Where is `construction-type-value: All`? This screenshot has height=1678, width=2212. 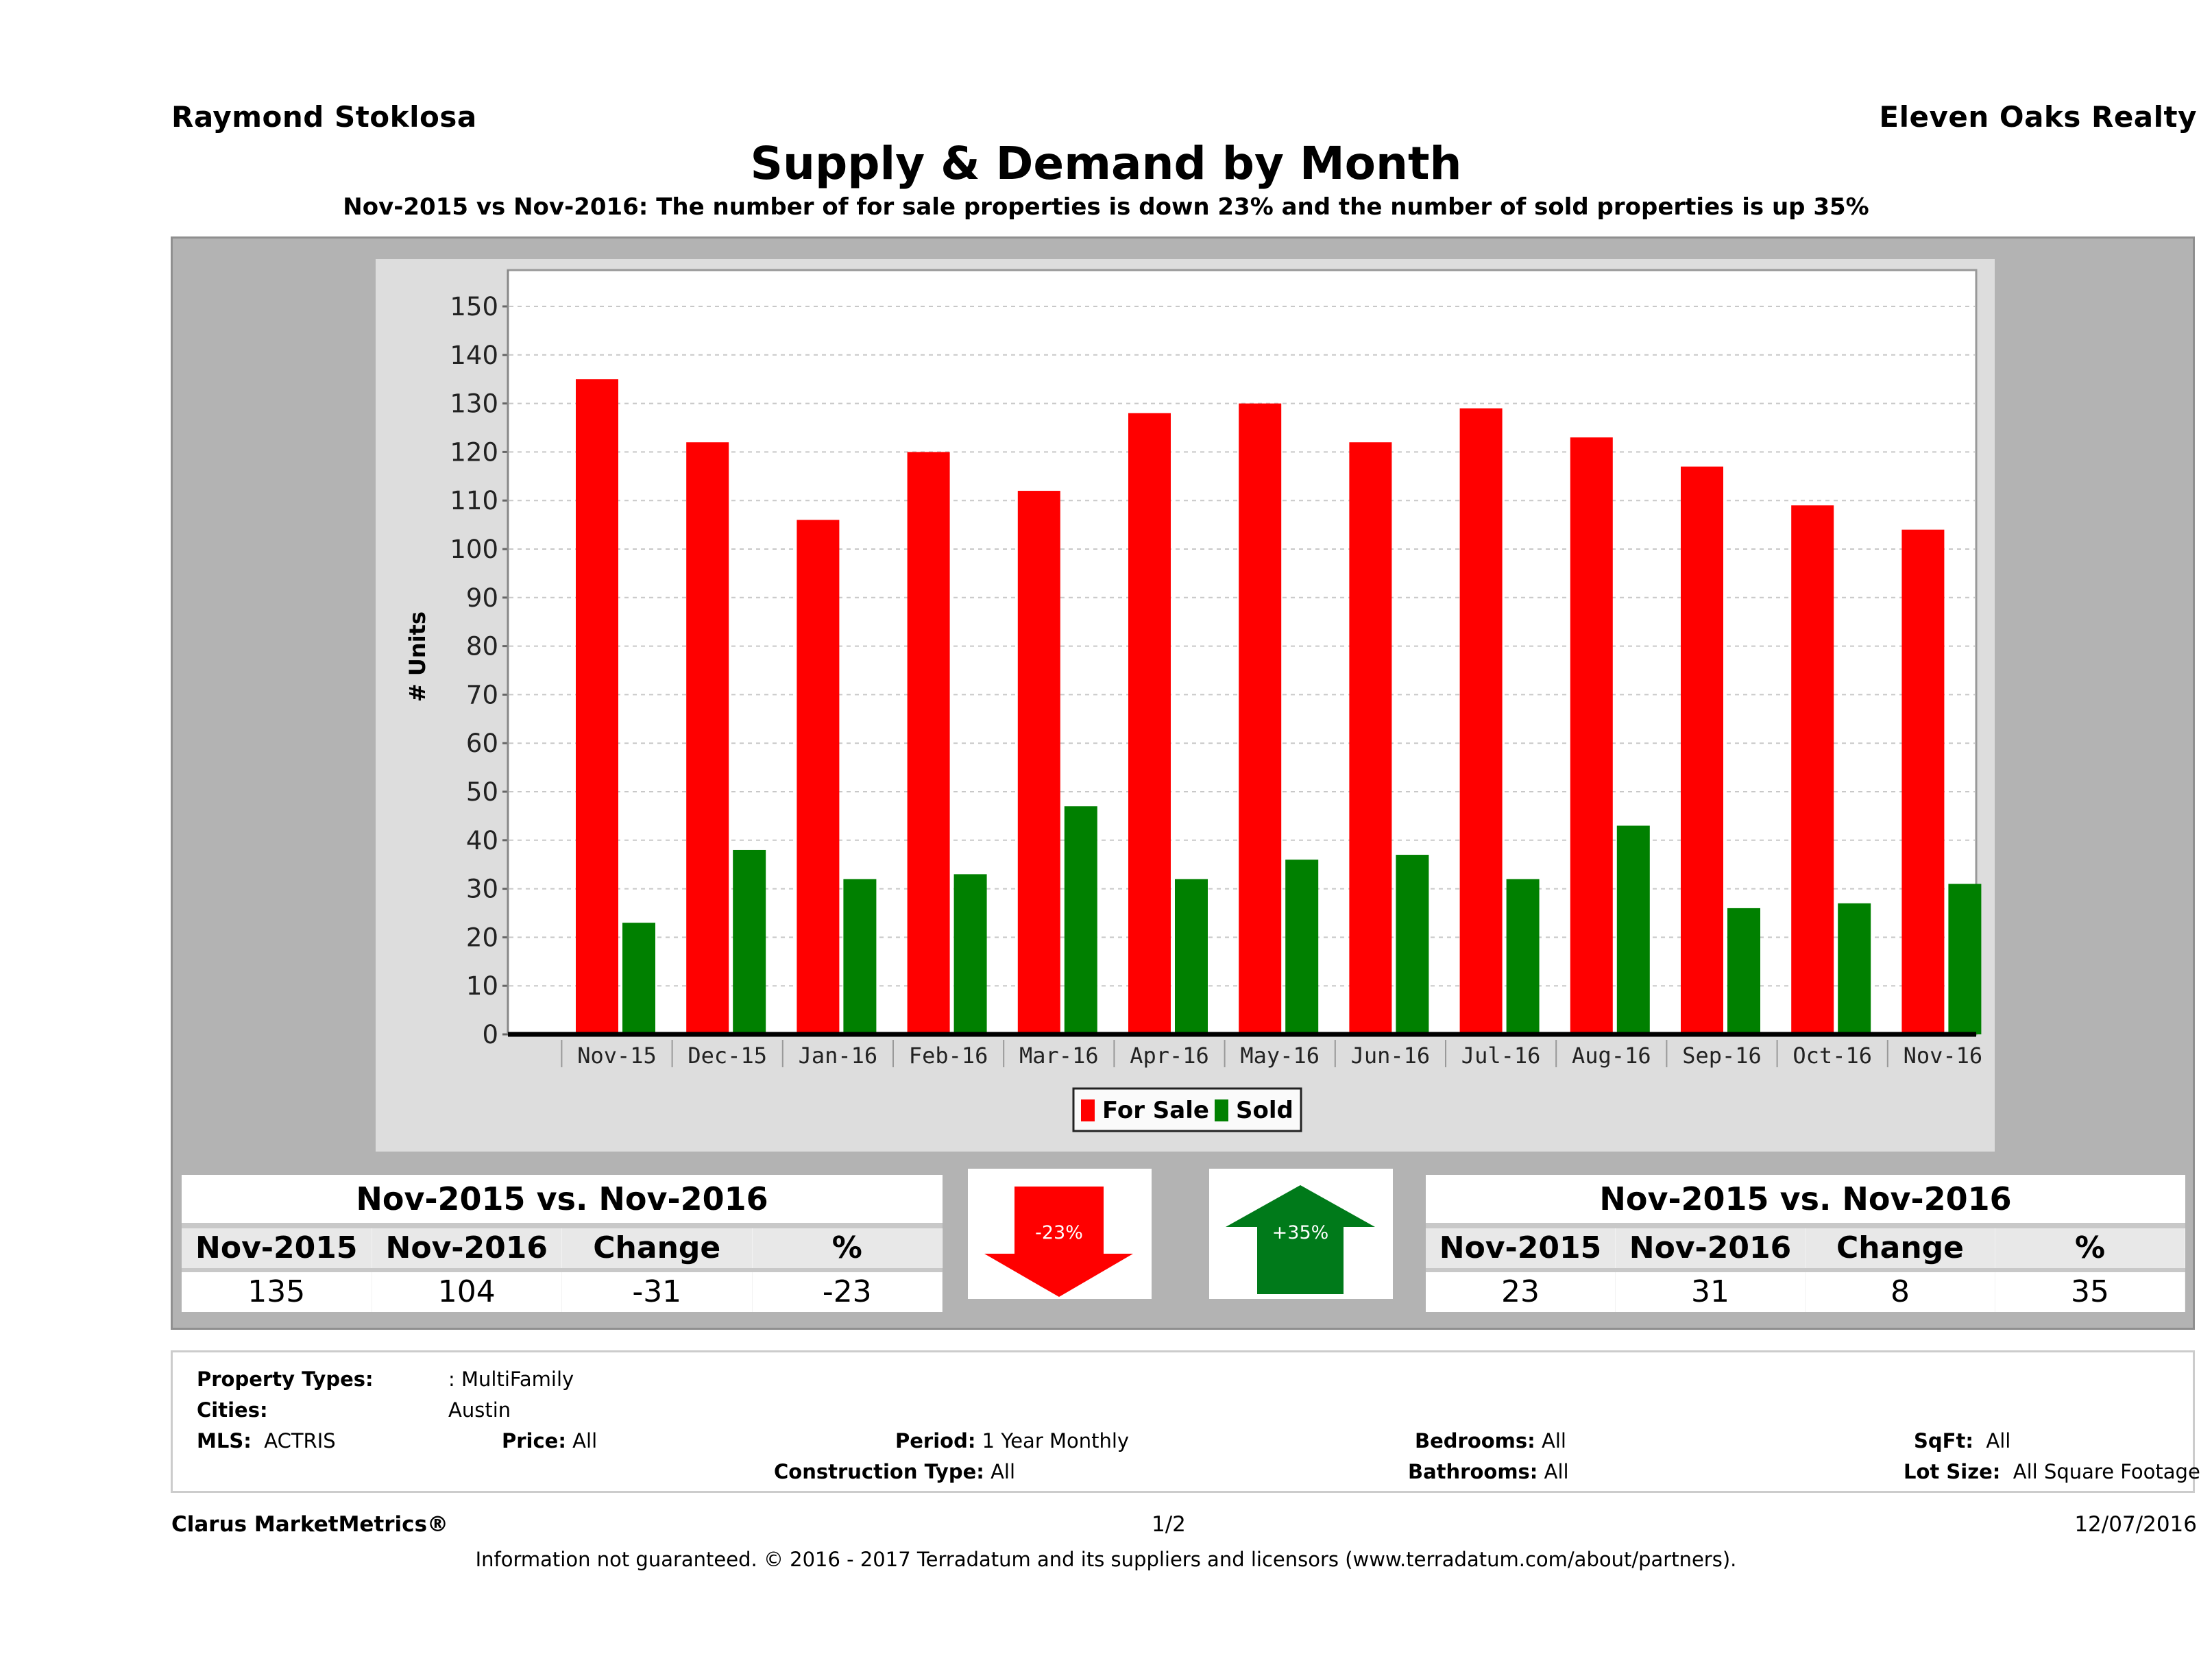
construction-type-value: All is located at coordinates (1003, 1471).